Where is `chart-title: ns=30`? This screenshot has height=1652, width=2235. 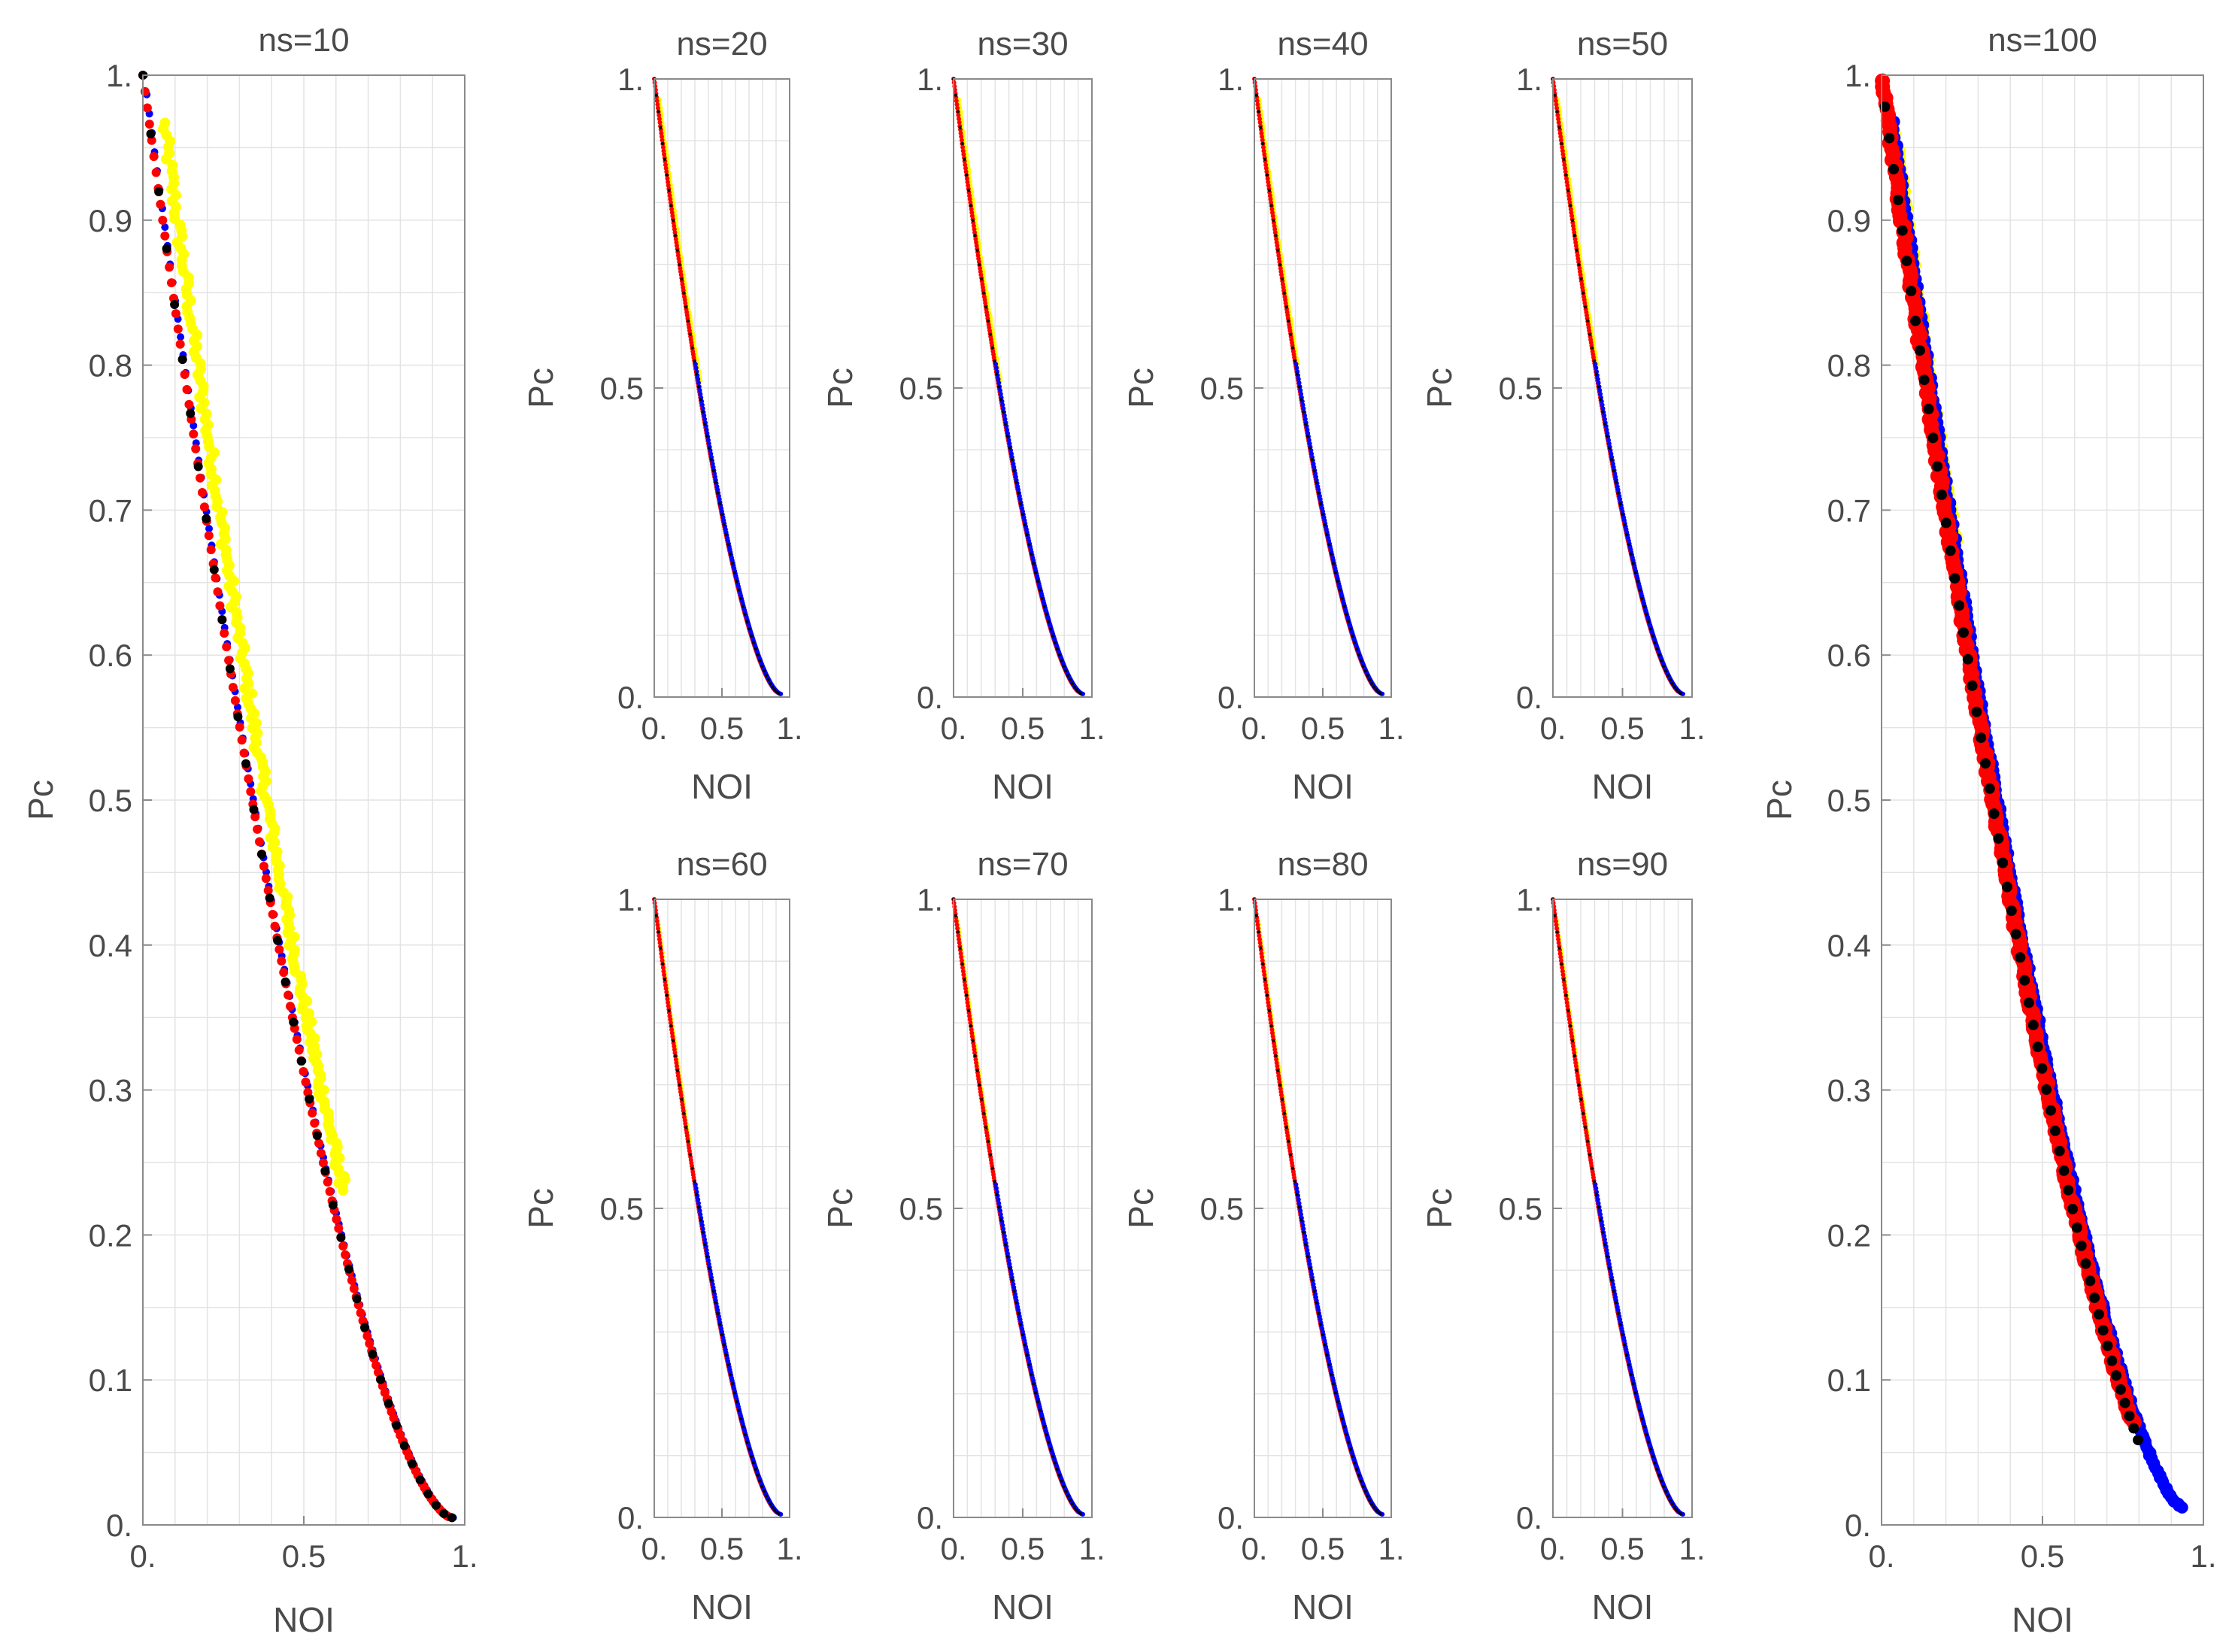 chart-title: ns=30 is located at coordinates (1022, 44).